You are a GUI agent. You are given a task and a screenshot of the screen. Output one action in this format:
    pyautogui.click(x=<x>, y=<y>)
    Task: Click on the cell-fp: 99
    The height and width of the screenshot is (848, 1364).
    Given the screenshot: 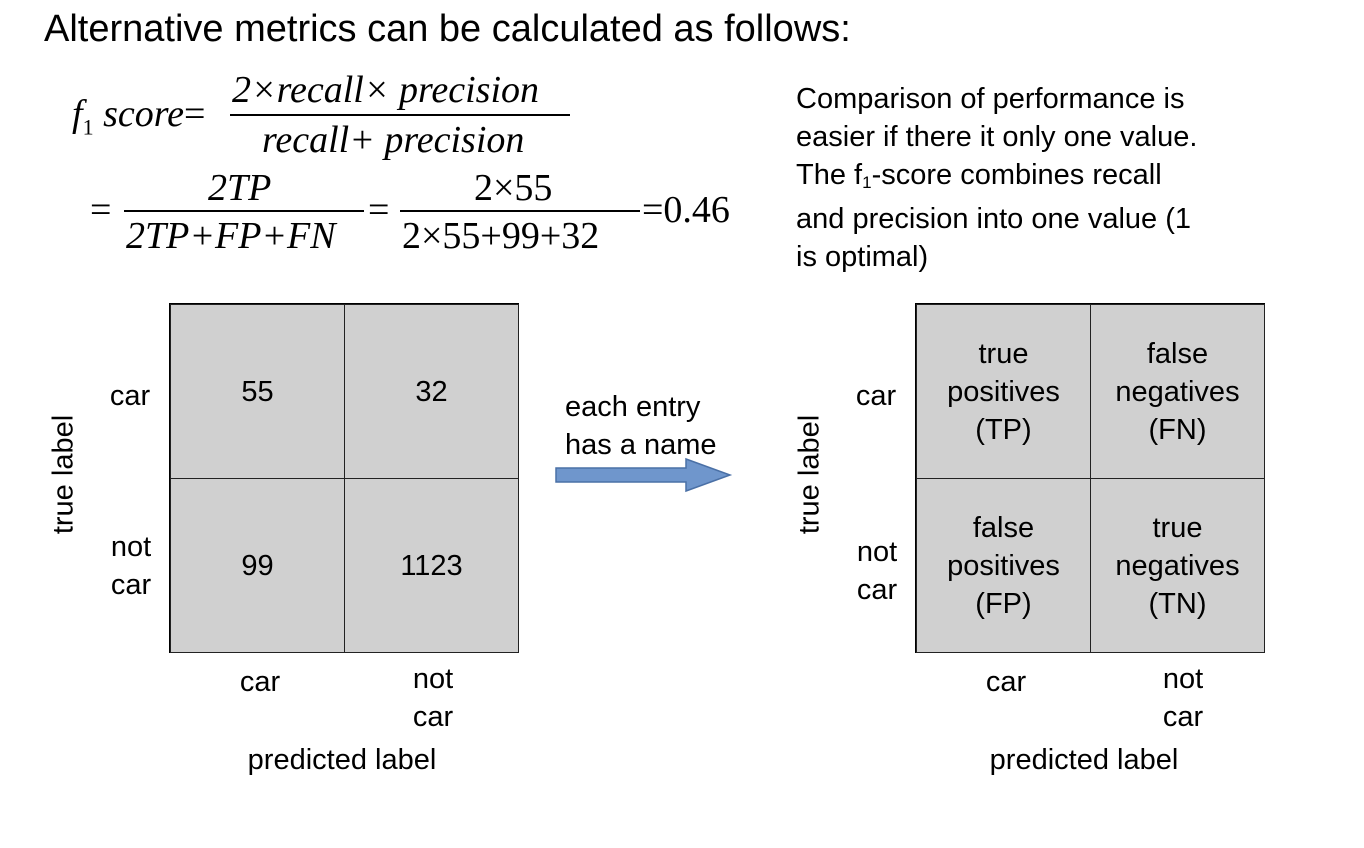 What is the action you would take?
    pyautogui.click(x=257, y=565)
    